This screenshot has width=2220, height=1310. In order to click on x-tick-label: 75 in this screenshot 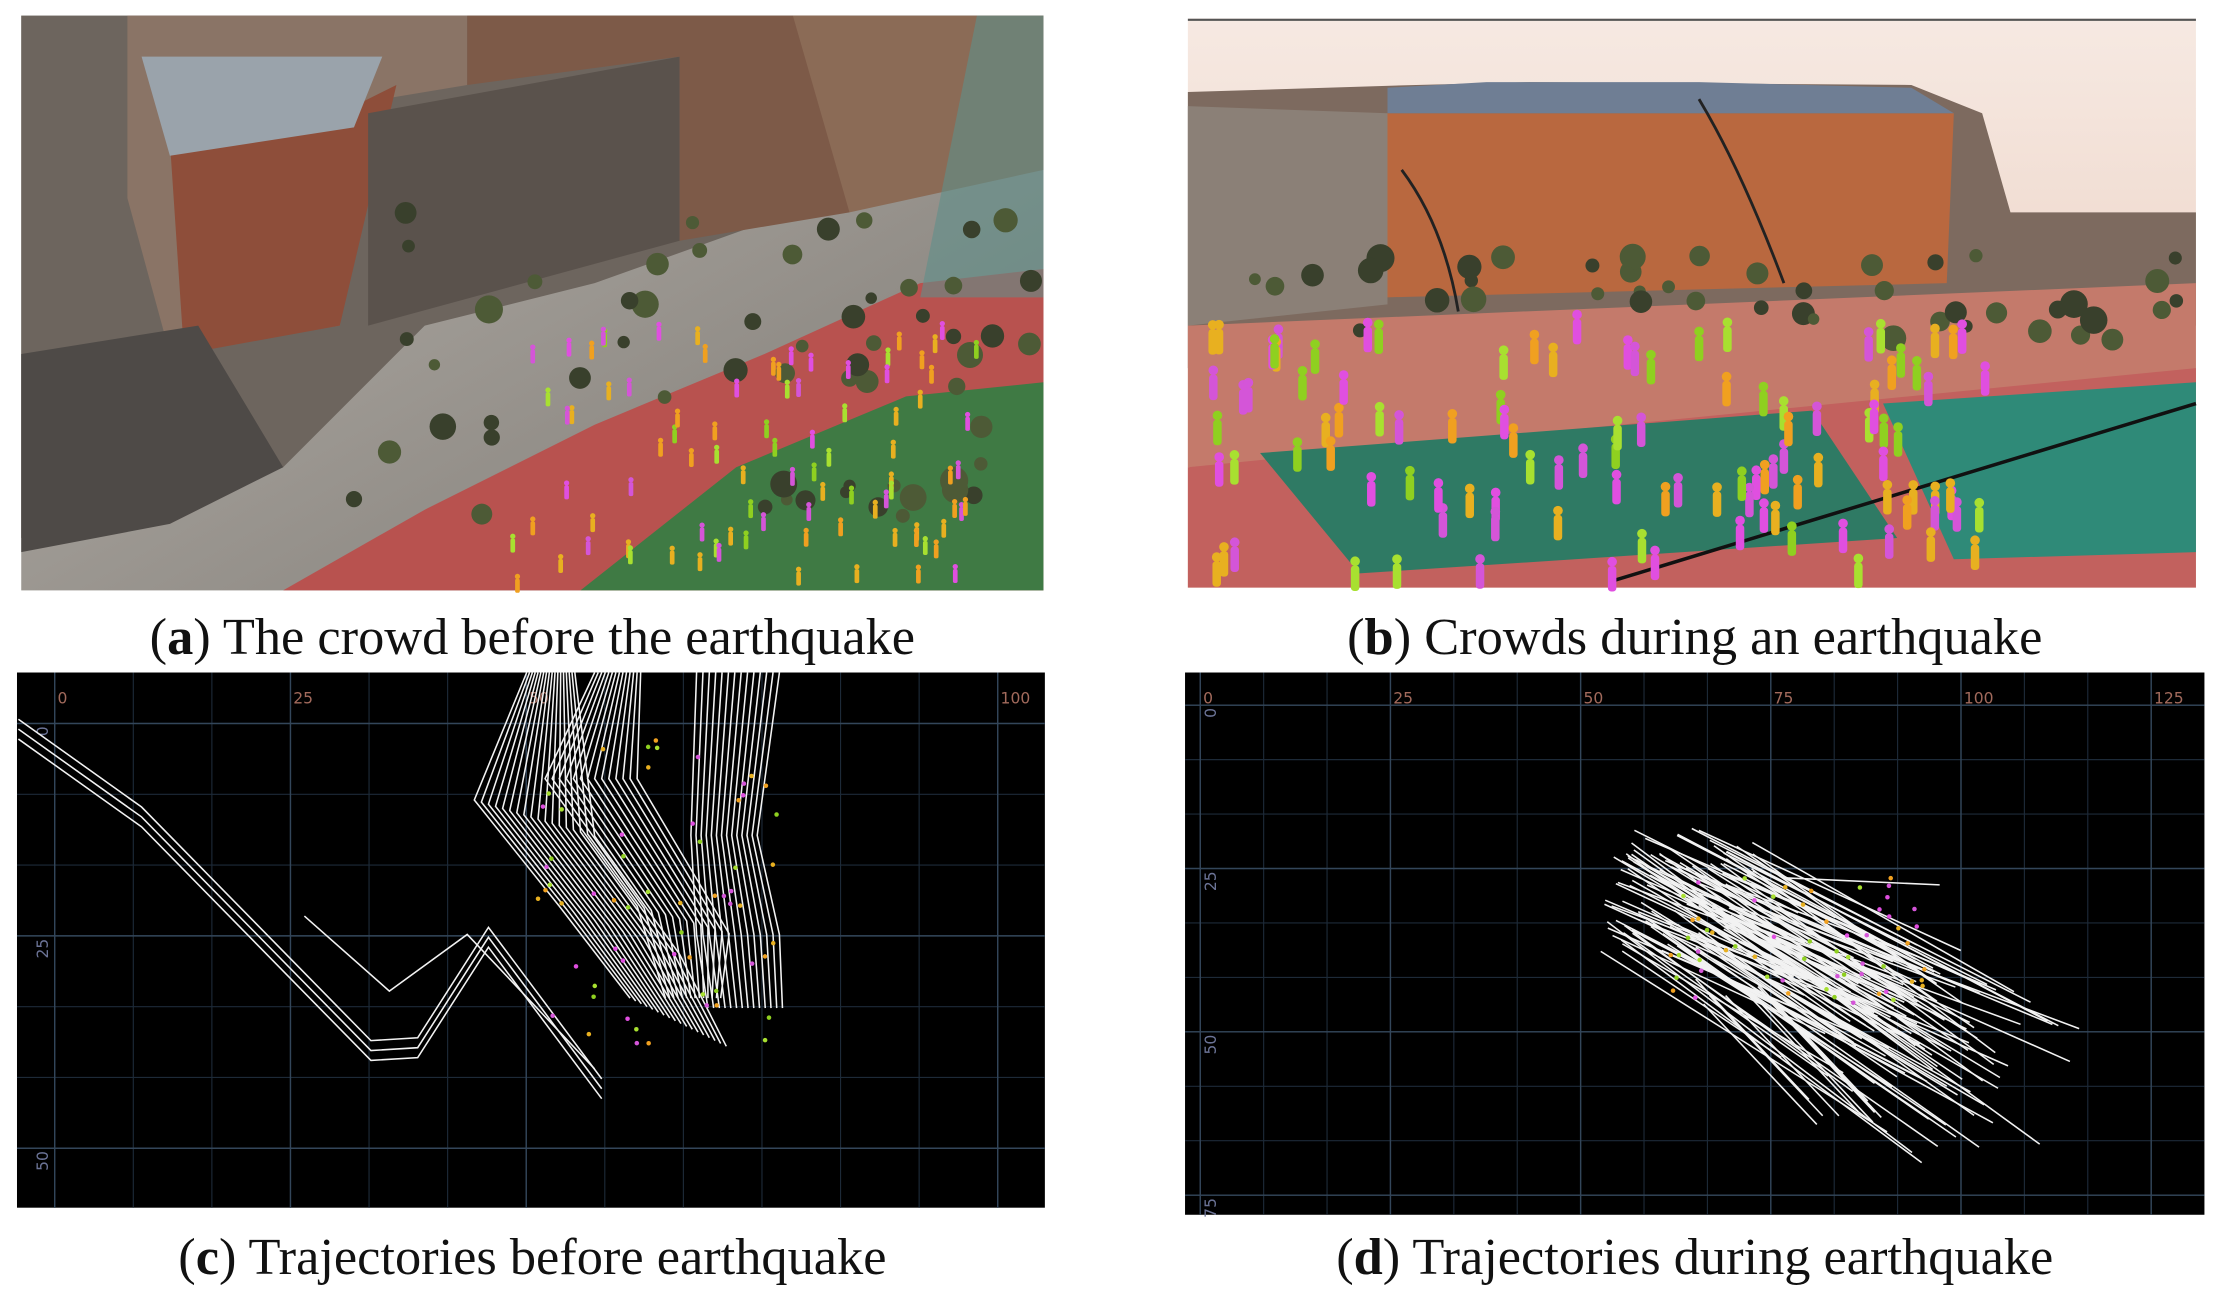, I will do `click(1784, 699)`.